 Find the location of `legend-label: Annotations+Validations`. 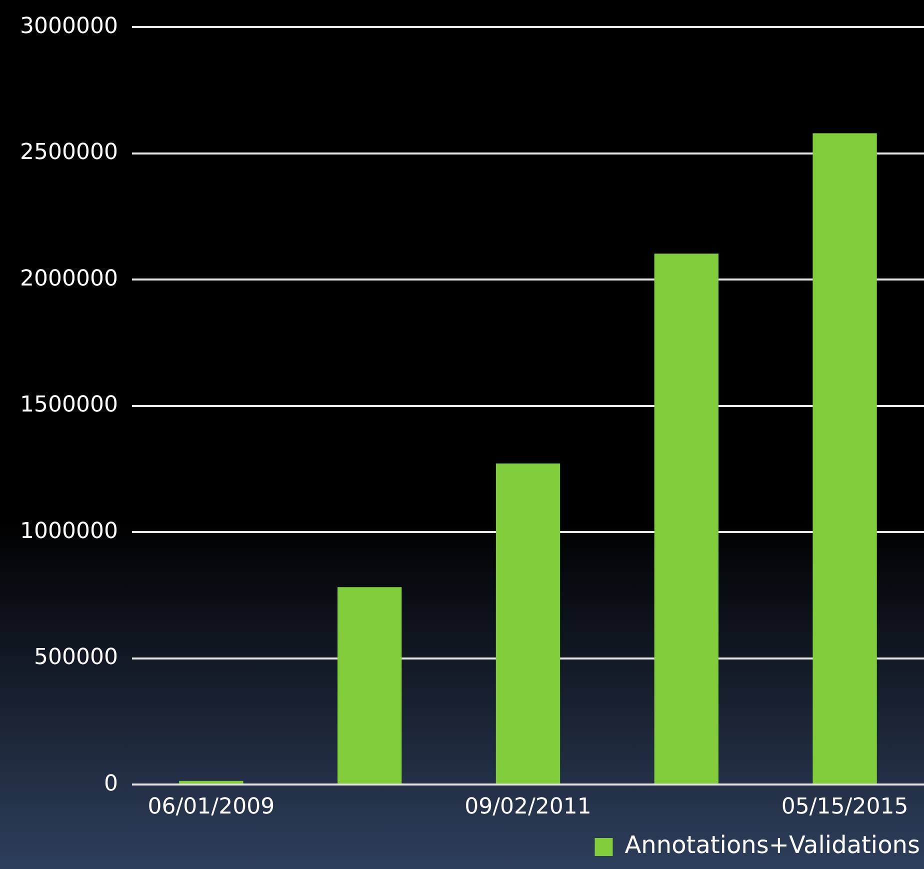

legend-label: Annotations+Validations is located at coordinates (772, 845).